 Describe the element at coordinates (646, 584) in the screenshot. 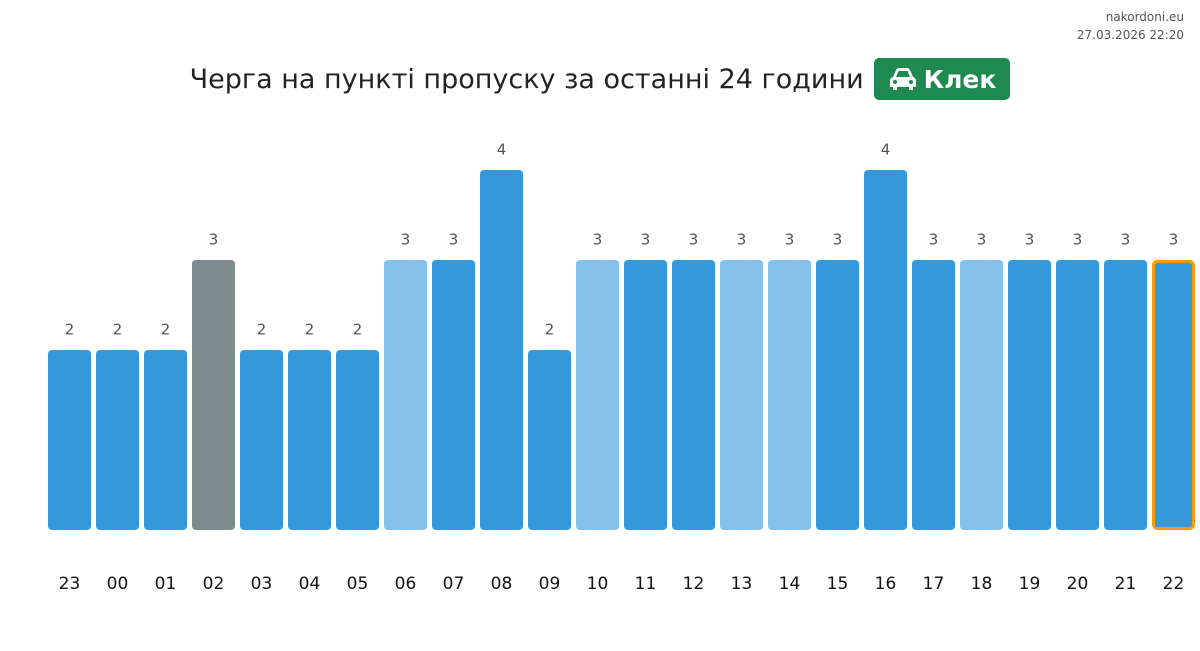

I see `x-tick-label: 11` at that location.